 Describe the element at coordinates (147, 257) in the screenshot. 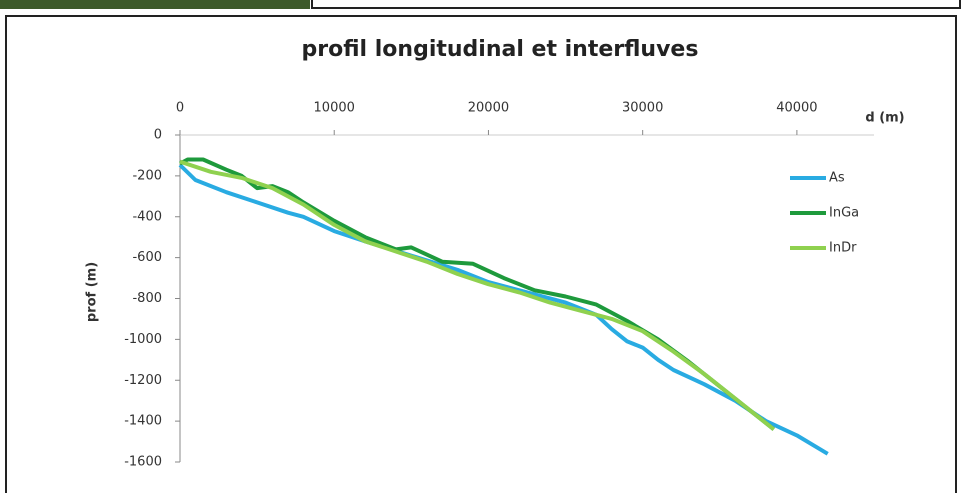

I see `y-tick-label: -600` at that location.